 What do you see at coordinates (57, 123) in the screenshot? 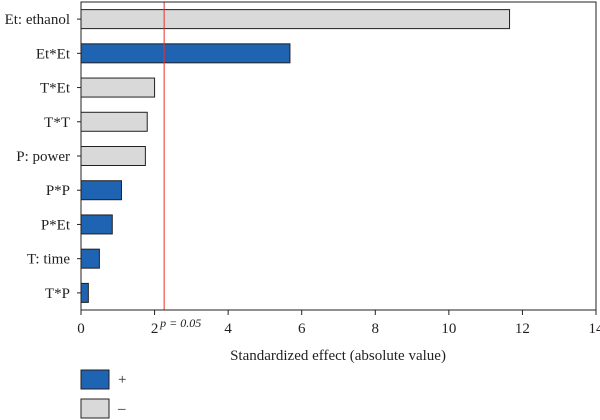
I see `category-label-3: T*T` at bounding box center [57, 123].